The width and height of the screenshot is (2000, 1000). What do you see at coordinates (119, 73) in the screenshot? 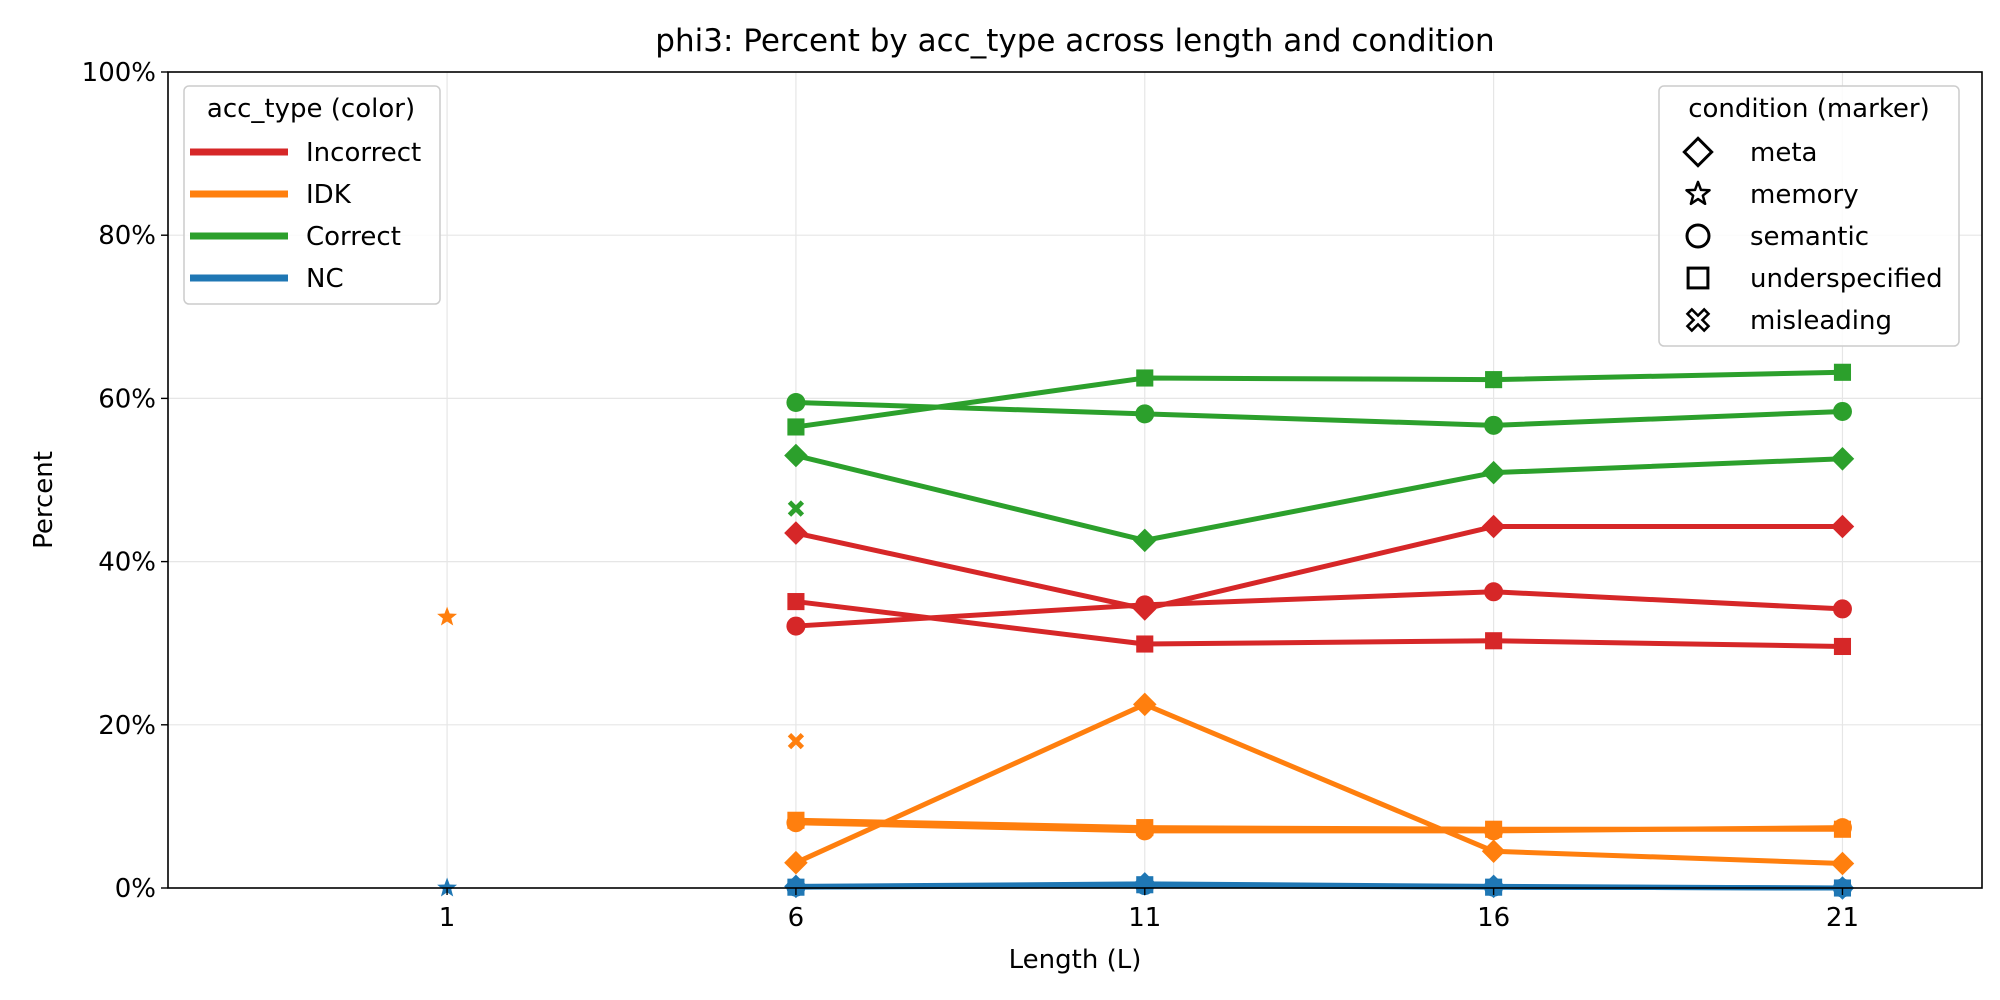
I see `y-tick-label: 100%` at bounding box center [119, 73].